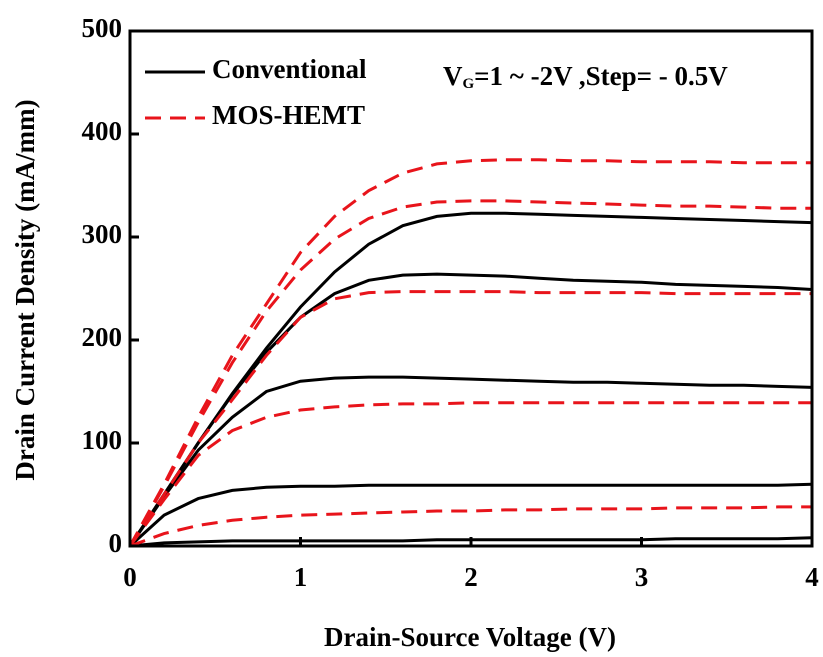 The image size is (823, 657). I want to click on x-tick-label: 4, so click(812, 577).